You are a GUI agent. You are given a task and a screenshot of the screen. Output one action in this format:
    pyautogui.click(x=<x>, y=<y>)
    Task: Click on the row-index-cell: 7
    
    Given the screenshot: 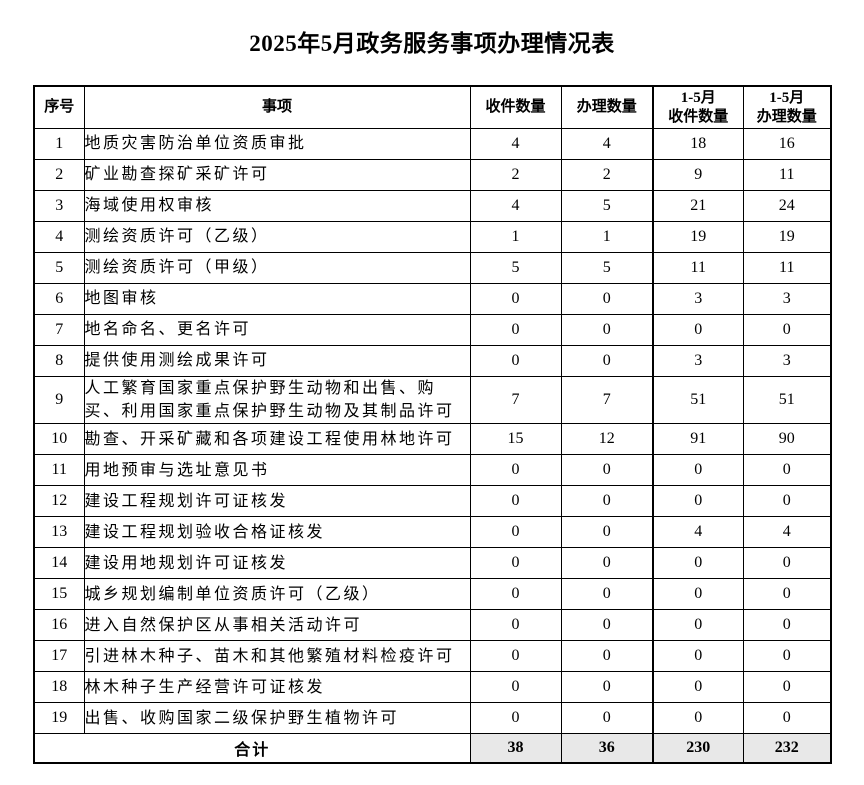 What is the action you would take?
    pyautogui.click(x=59, y=330)
    